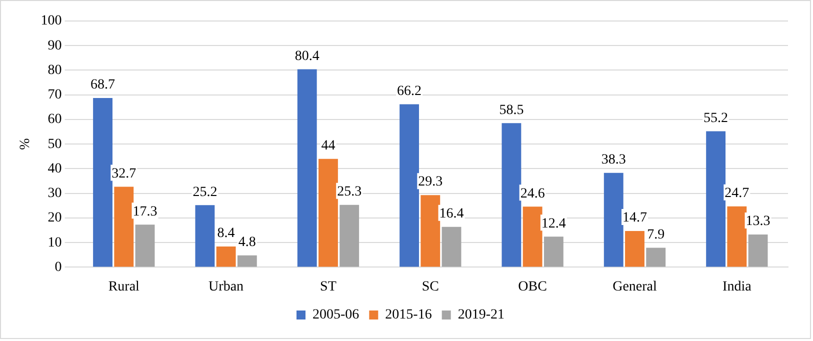  Describe the element at coordinates (532, 194) in the screenshot. I see `data-label: 24.6` at that location.